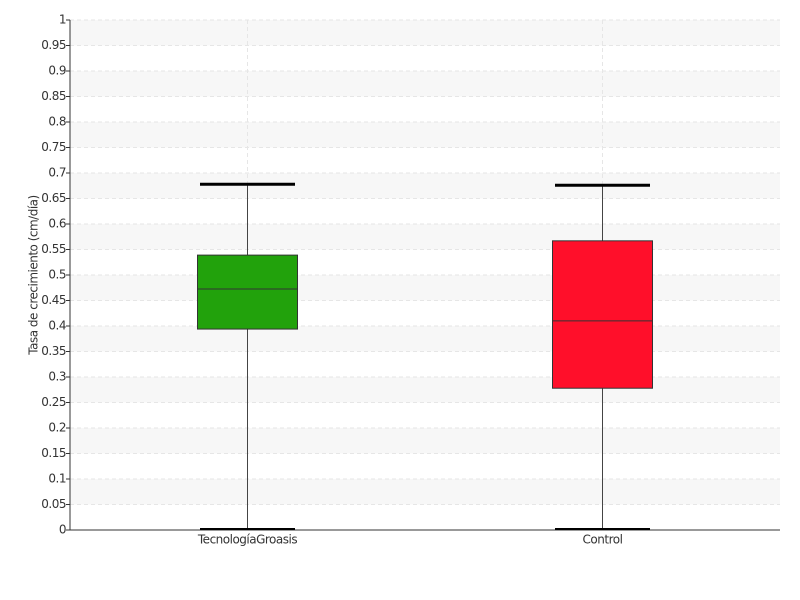 Image resolution: width=800 pixels, height=600 pixels. I want to click on y-tick-label: 0.9, so click(57, 71).